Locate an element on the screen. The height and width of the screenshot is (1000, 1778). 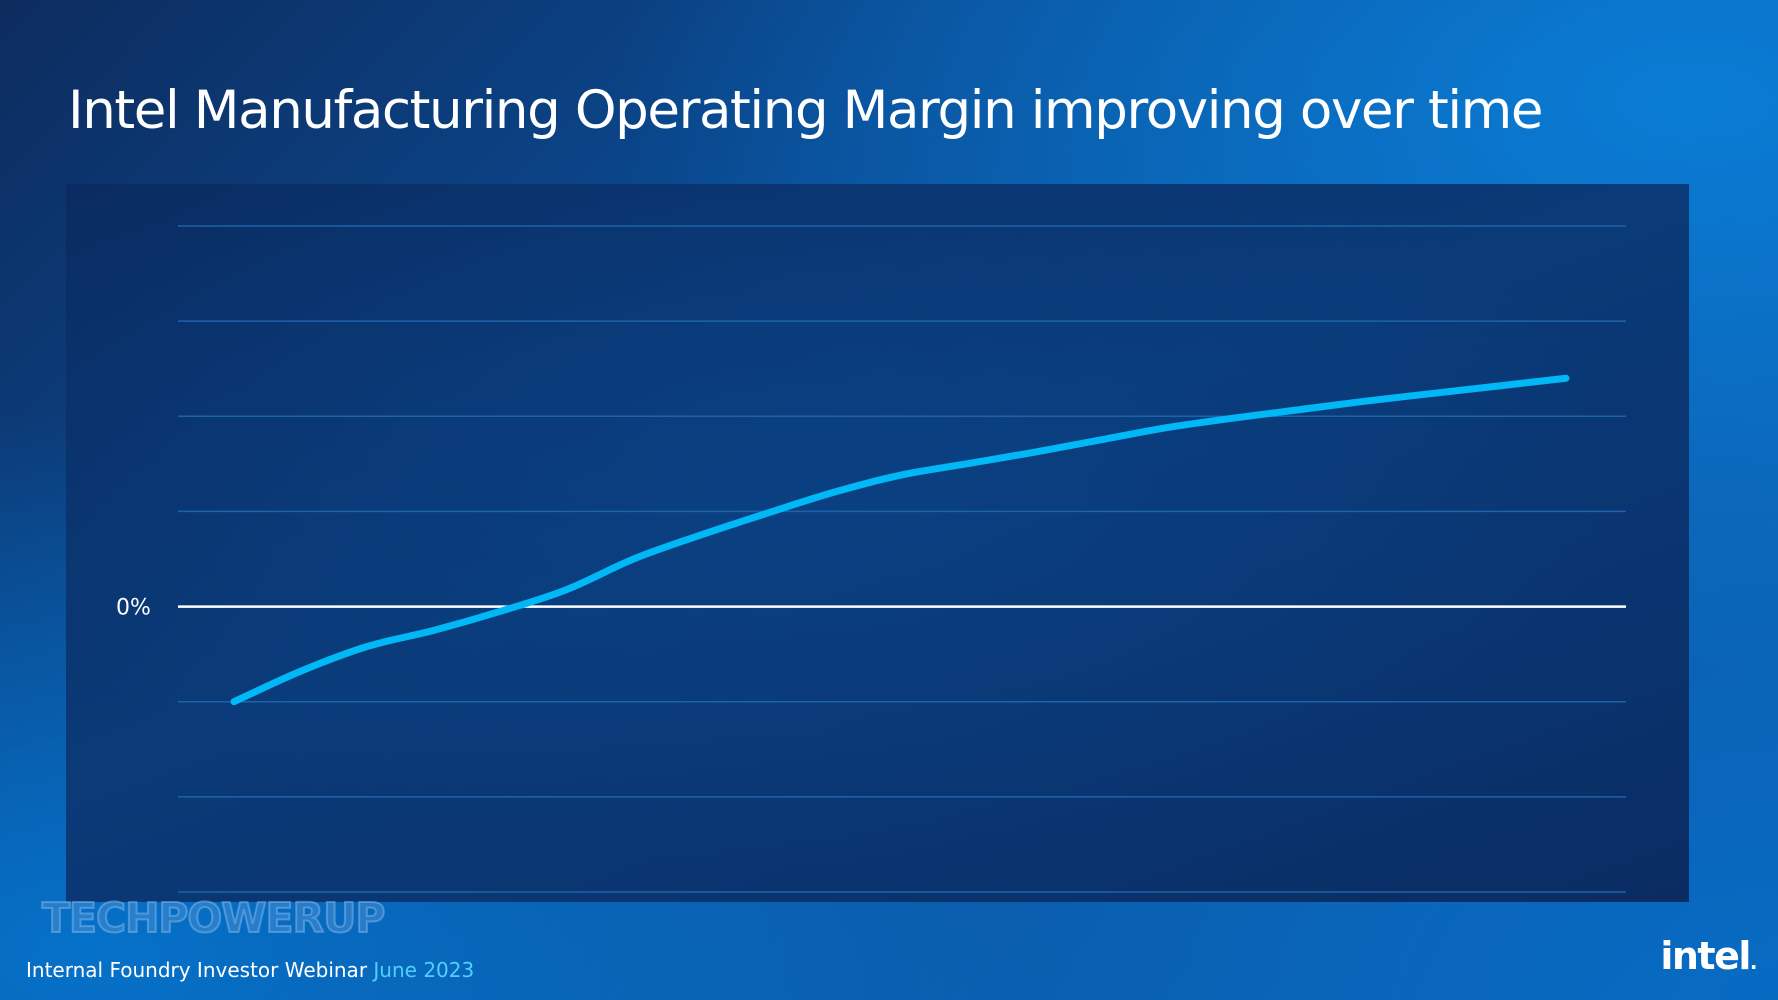
y-tick-labels: 0% is located at coordinates (133, 608).